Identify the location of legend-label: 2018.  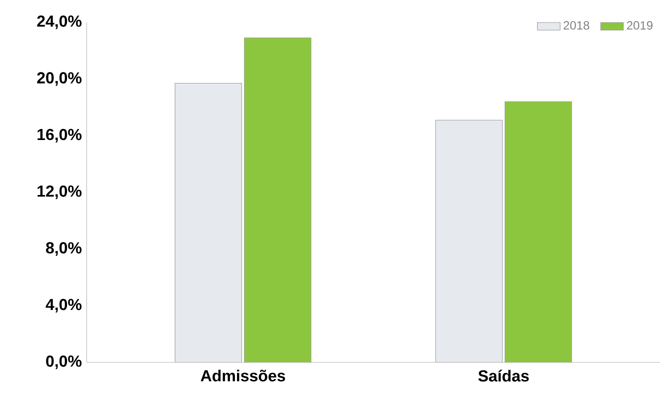
(577, 25).